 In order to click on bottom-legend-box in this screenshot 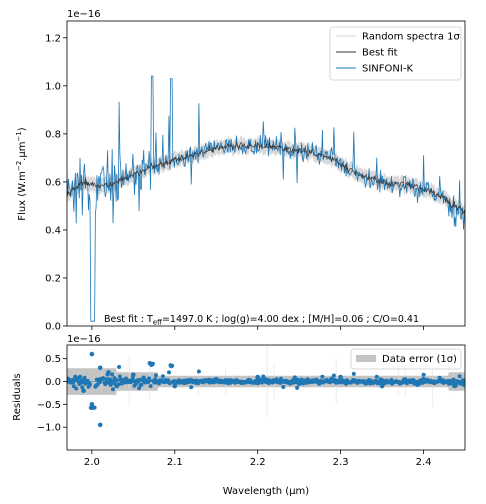, I will do `click(406, 359)`.